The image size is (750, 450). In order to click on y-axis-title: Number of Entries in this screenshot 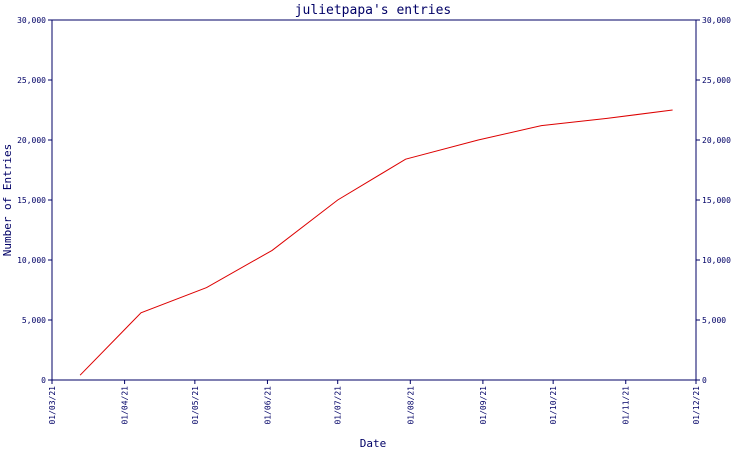, I will do `click(7, 200)`.